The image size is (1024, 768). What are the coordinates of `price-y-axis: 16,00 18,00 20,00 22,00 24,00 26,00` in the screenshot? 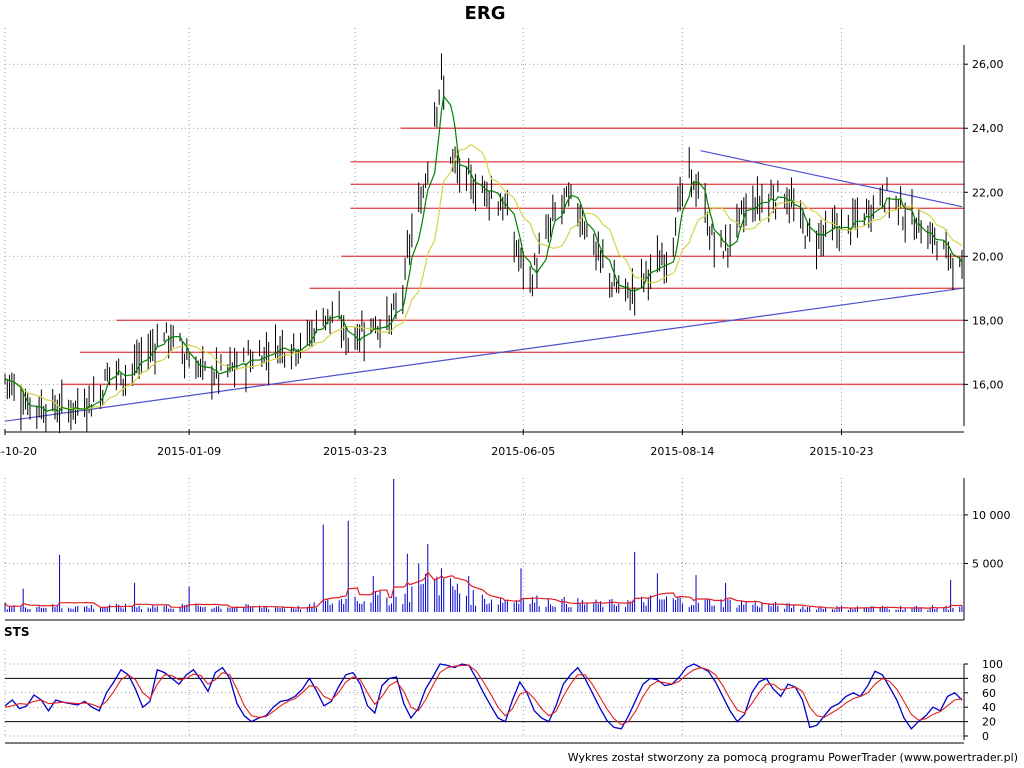 It's located at (983, 235).